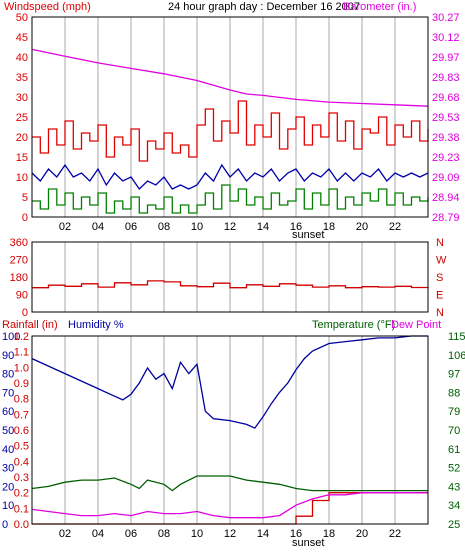 This screenshot has height=556, width=465. I want to click on temperature-tick-label: 52, so click(454, 469).